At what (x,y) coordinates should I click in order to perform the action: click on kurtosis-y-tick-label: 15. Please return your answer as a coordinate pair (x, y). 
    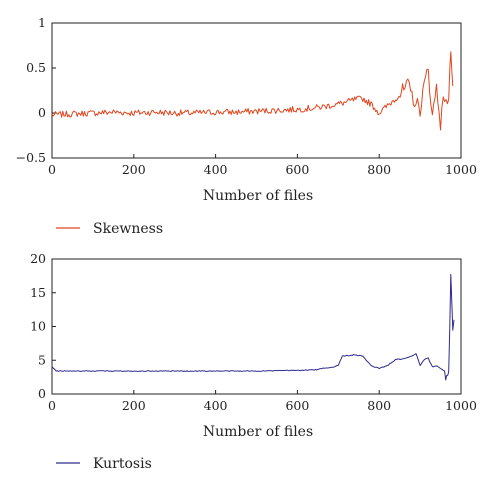
    Looking at the image, I should click on (38, 292).